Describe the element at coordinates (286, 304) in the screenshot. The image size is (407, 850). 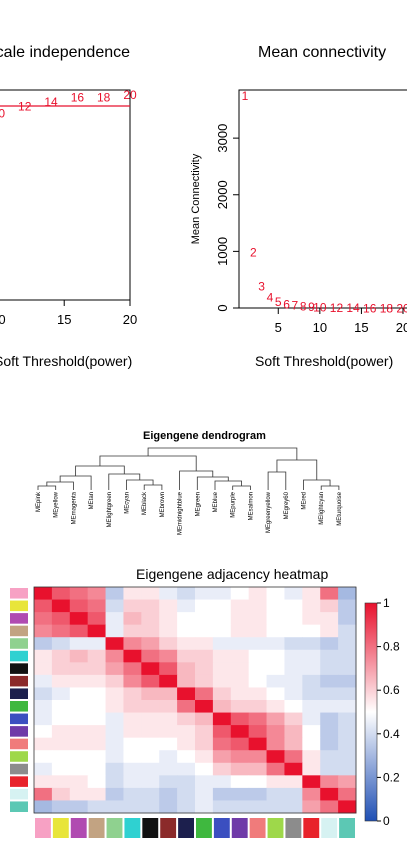
I see `power-label: 6` at that location.